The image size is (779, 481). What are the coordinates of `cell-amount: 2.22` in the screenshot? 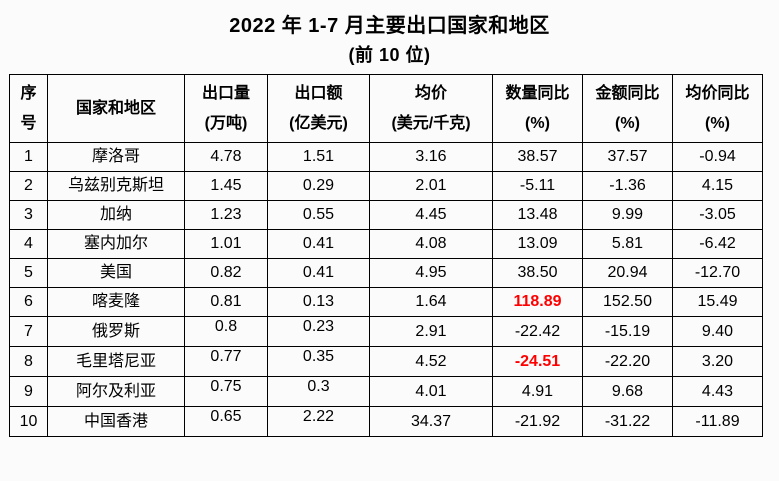 It's located at (318, 421).